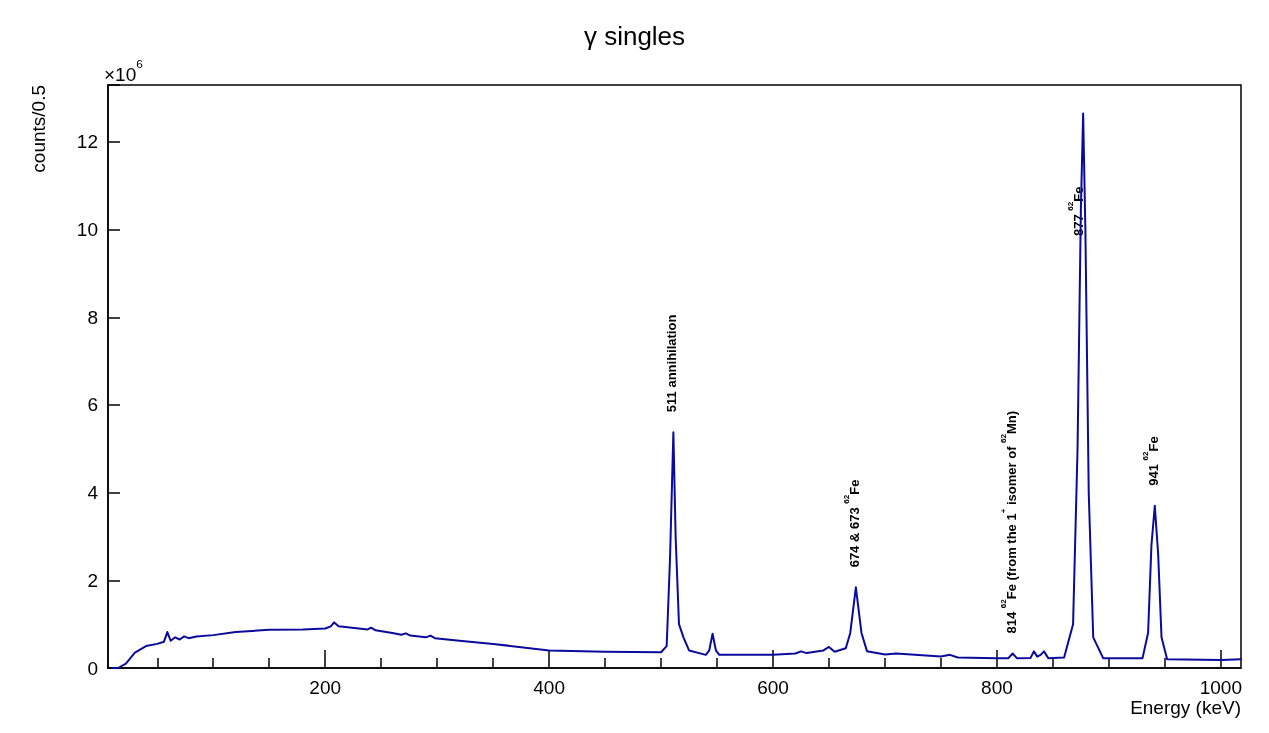 This screenshot has height=733, width=1269. Describe the element at coordinates (92, 580) in the screenshot. I see `y-tick-label: 2` at that location.